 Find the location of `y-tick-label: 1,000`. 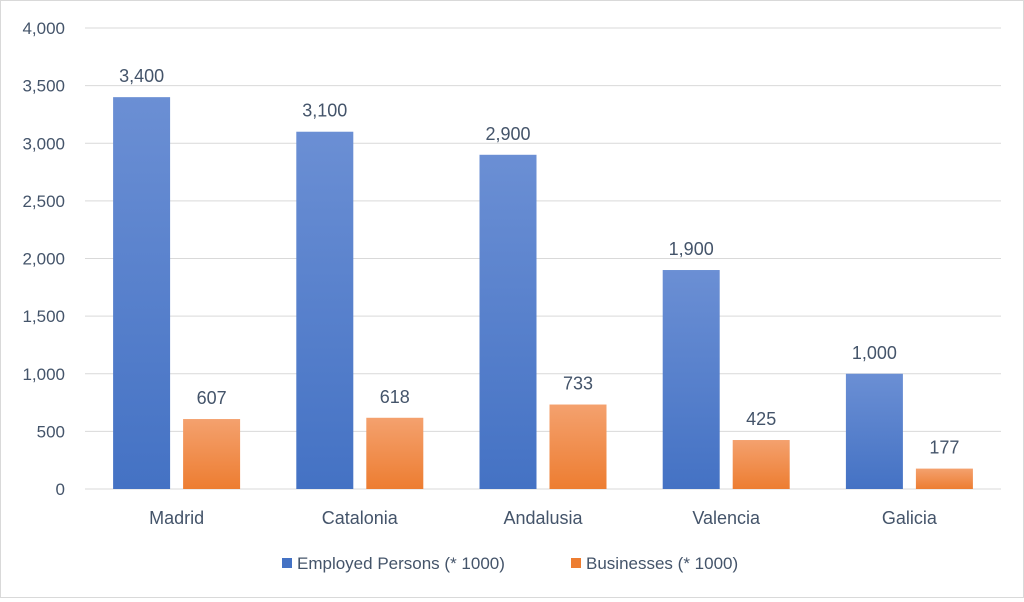

y-tick-label: 1,000 is located at coordinates (43, 374).